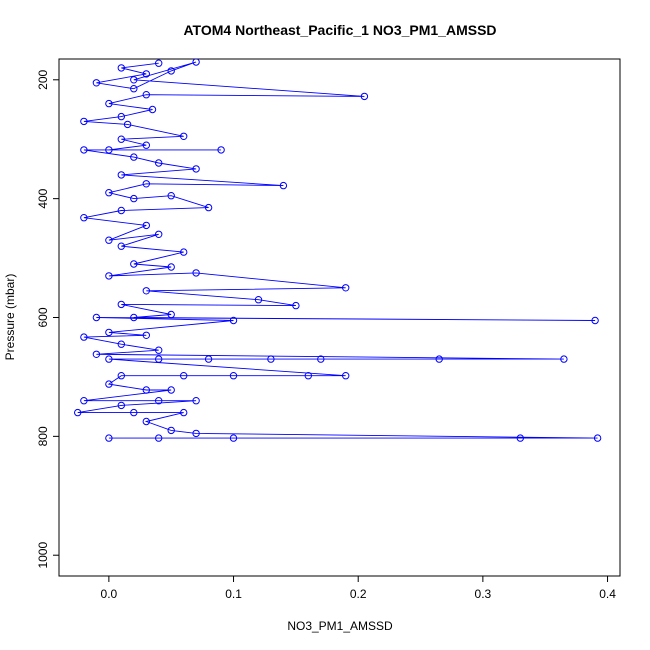 This screenshot has width=650, height=650. I want to click on x-tick-label: 0.4, so click(607, 594).